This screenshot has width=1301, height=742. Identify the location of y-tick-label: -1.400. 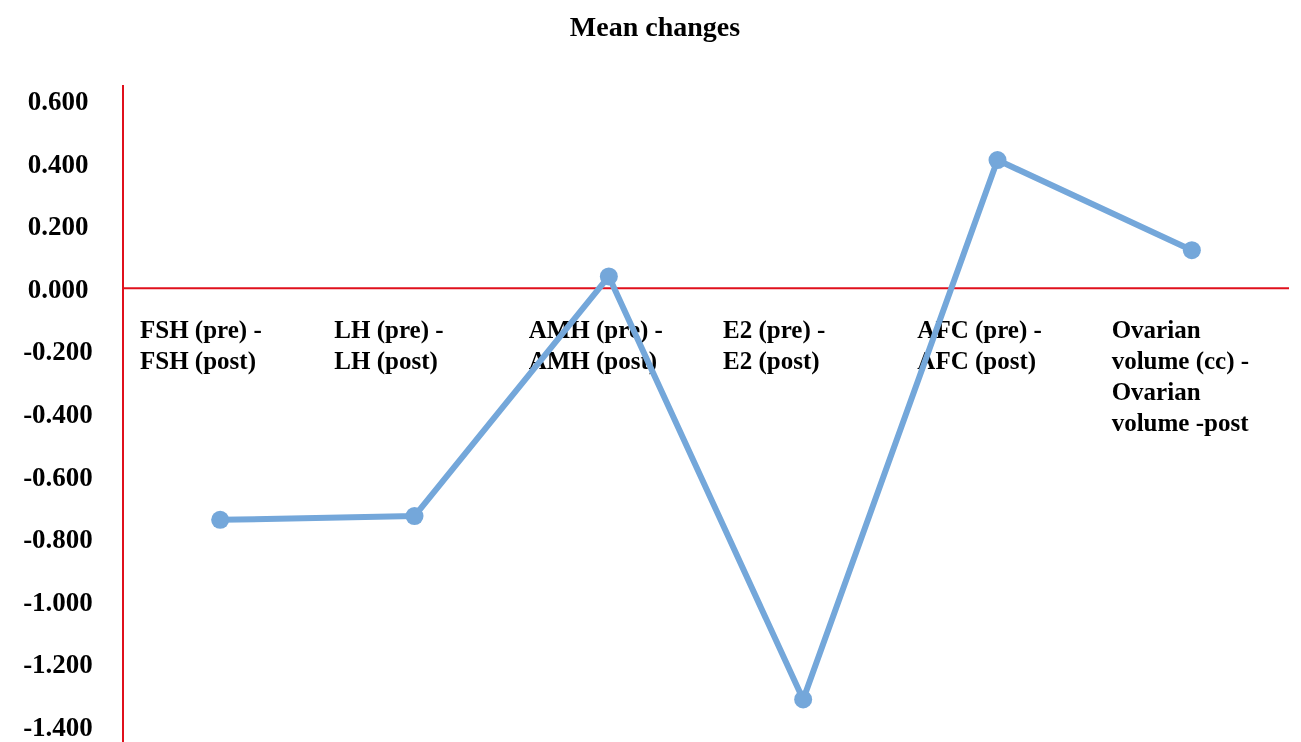
(58, 726).